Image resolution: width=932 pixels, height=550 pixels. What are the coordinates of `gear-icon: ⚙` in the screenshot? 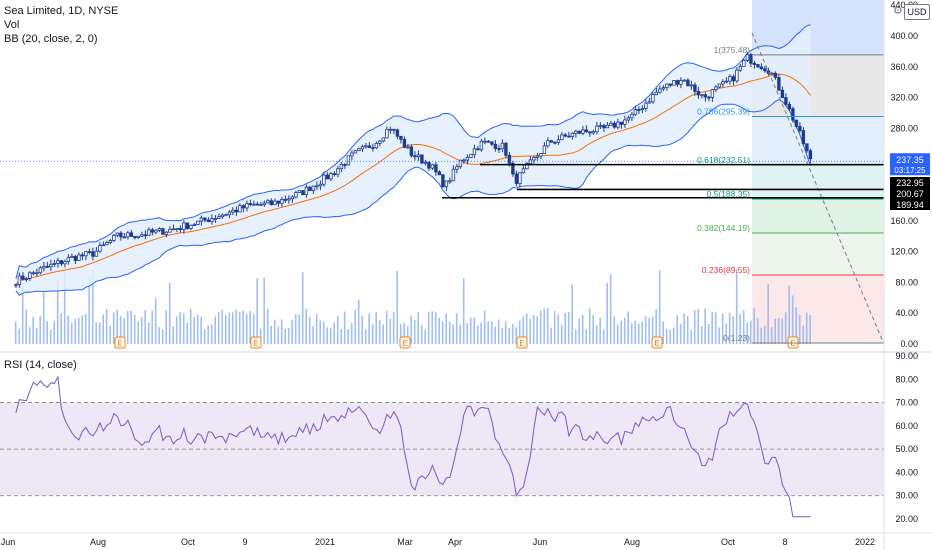 It's located at (898, 11).